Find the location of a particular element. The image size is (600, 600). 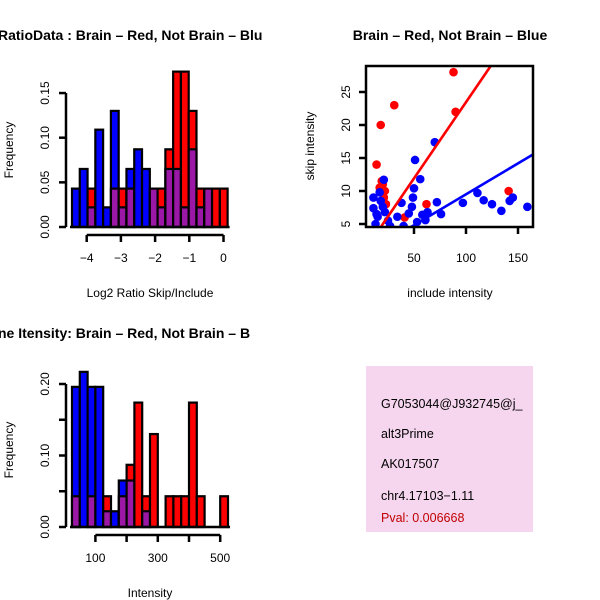

plot-frame is located at coordinates (449, 146).